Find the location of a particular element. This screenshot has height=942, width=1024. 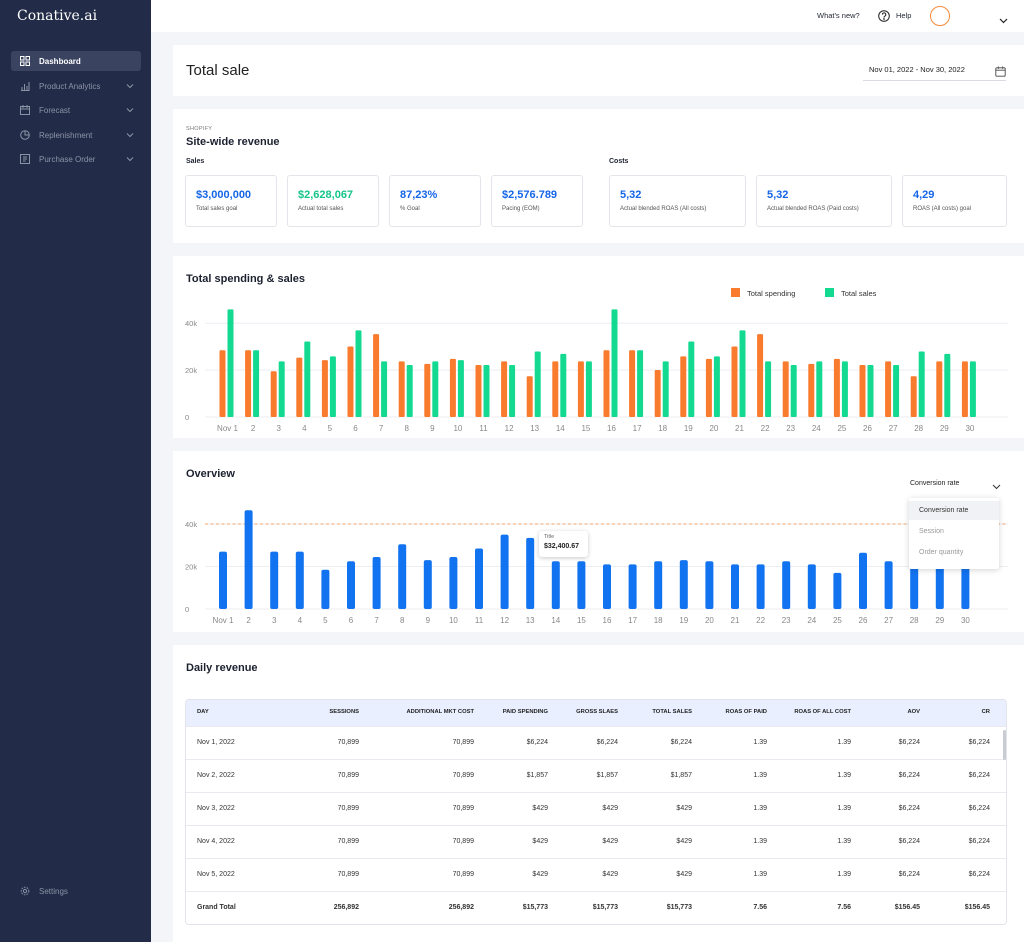

date-range-picker: Nov 01, 2022 - Nov 30, 2022 is located at coordinates (917, 69).